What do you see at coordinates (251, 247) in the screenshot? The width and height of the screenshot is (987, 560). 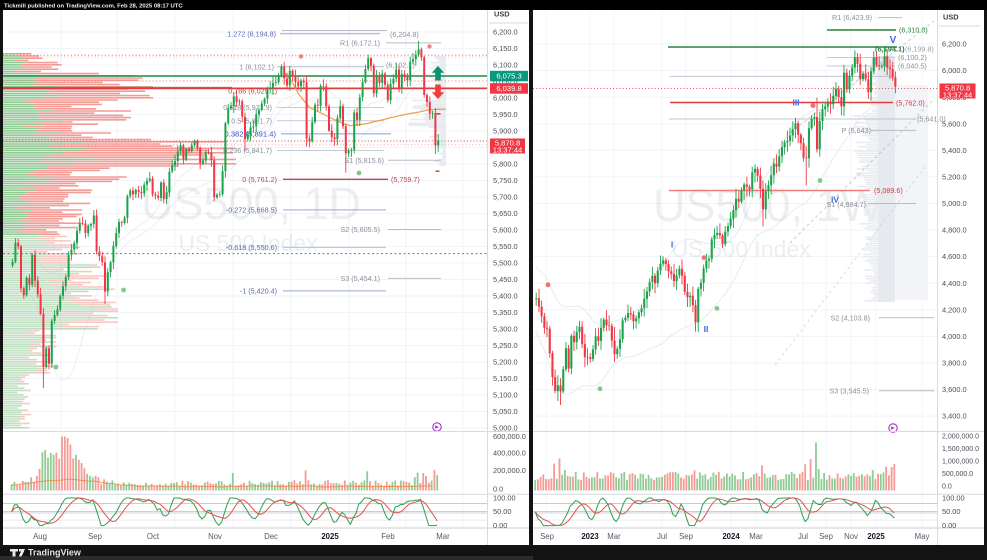 I see `svg-text: -0.618 (5,550.6)` at bounding box center [251, 247].